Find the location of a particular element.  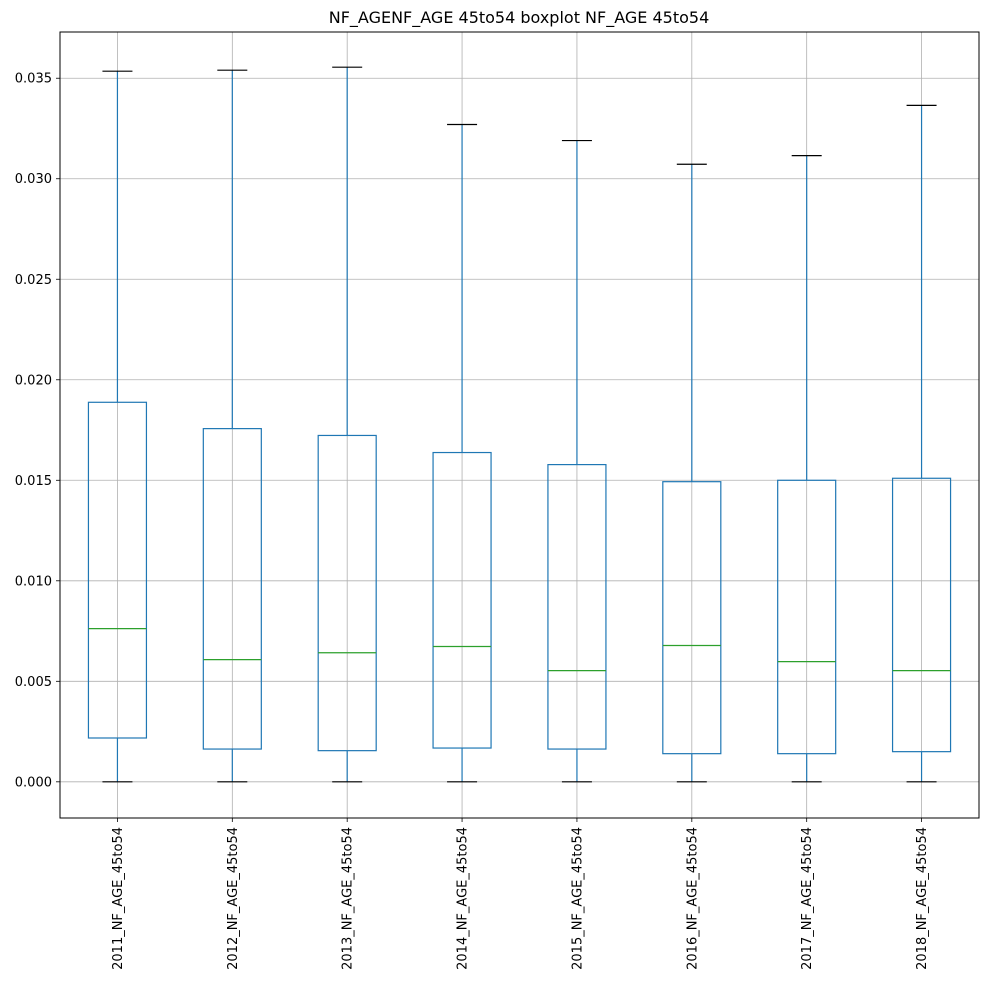

x-tick-label: 2016_NF_AGE_45to54 is located at coordinates (692, 898).